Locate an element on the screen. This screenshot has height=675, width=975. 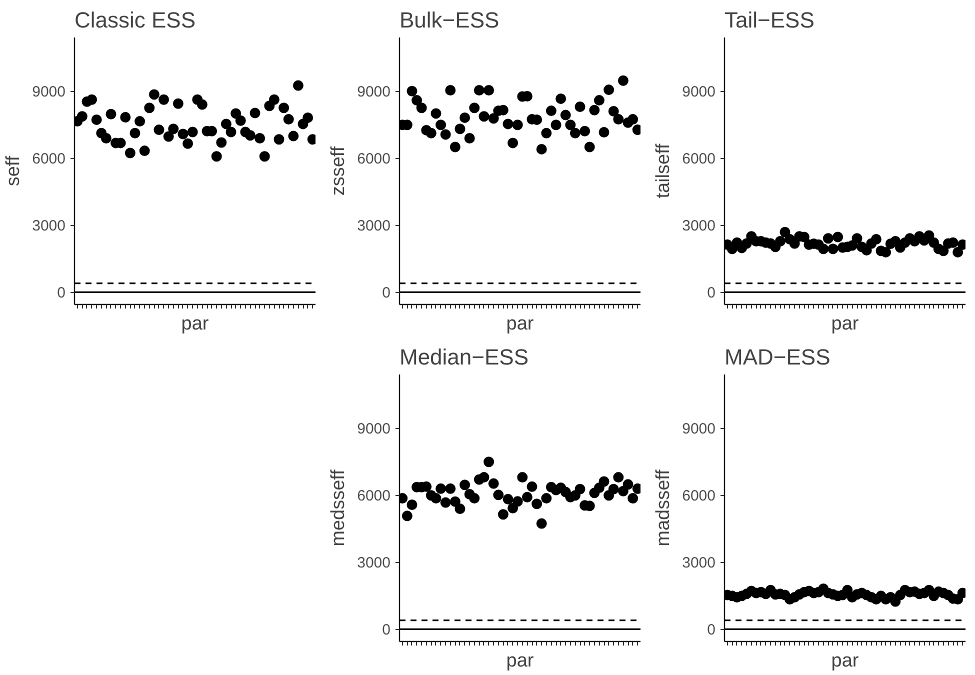
chart-title: Bulk−ESS is located at coordinates (450, 20).